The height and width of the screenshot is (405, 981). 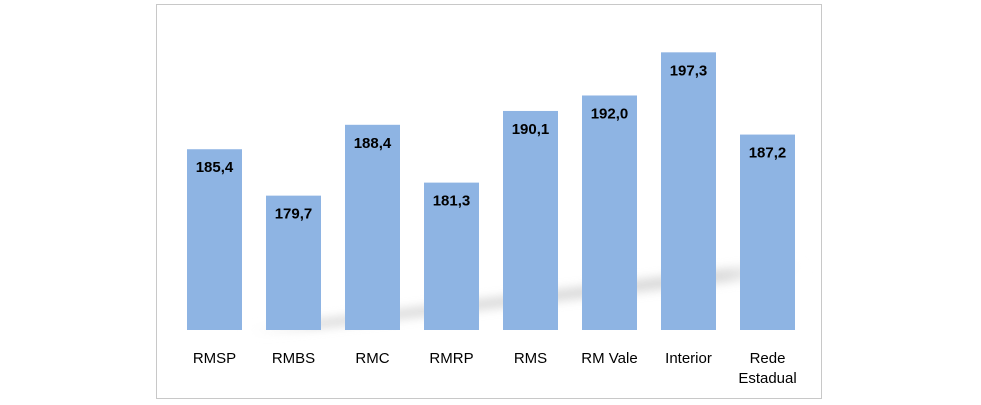 What do you see at coordinates (767, 378) in the screenshot?
I see `category-label-line: Estadual` at bounding box center [767, 378].